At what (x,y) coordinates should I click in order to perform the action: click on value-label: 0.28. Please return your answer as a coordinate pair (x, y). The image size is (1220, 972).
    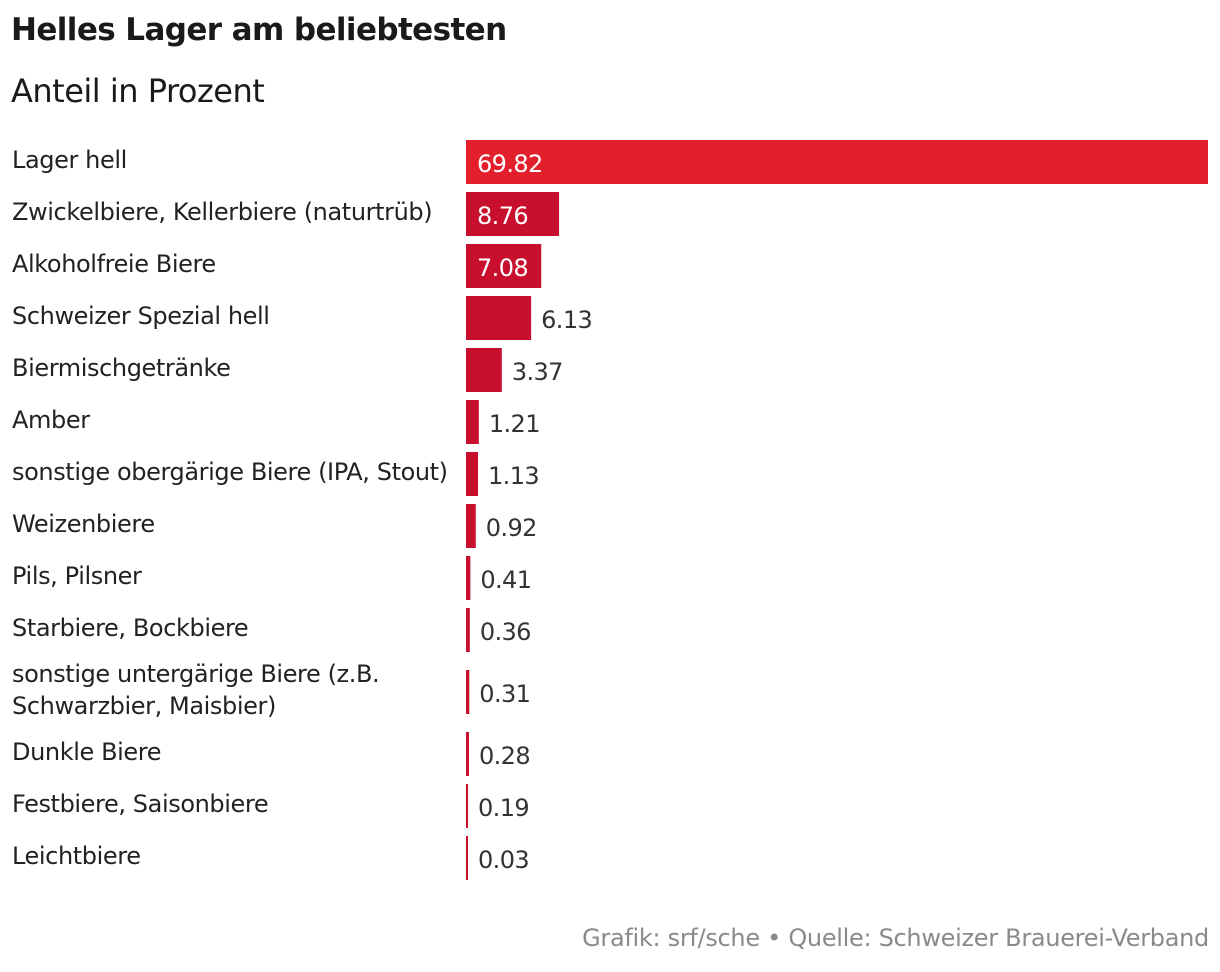
    Looking at the image, I should click on (504, 756).